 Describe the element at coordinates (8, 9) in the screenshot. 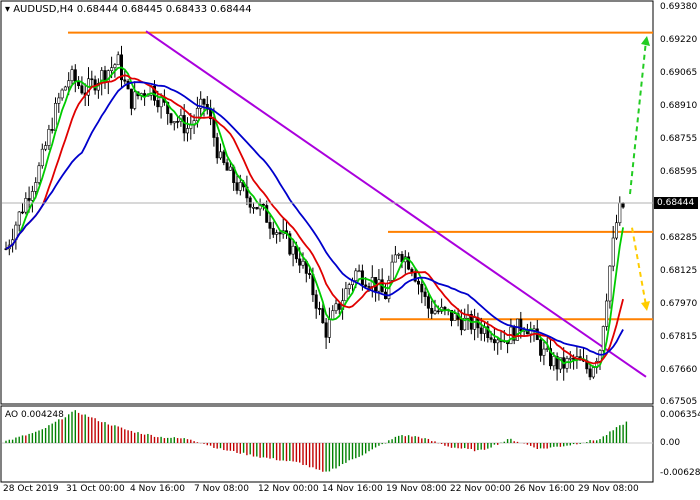

I see `symbol-triangle-icon: ▾` at that location.